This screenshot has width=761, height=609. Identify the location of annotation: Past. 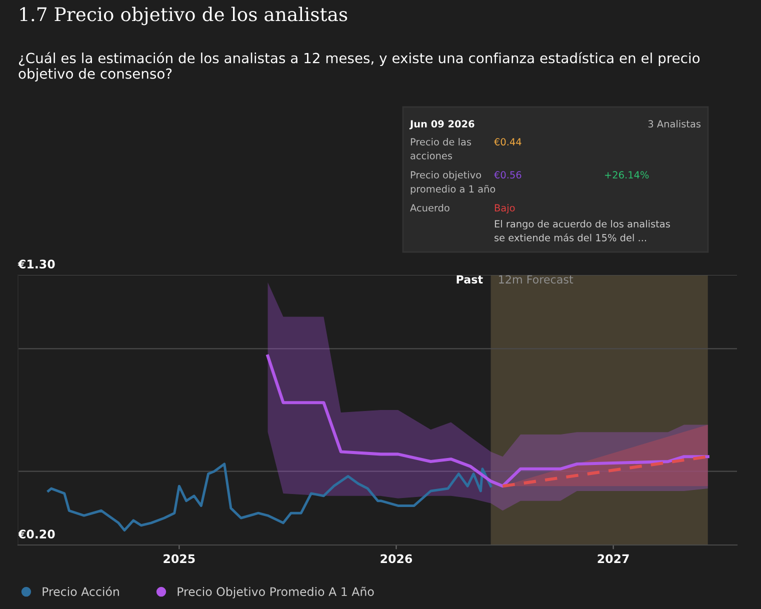
(469, 279).